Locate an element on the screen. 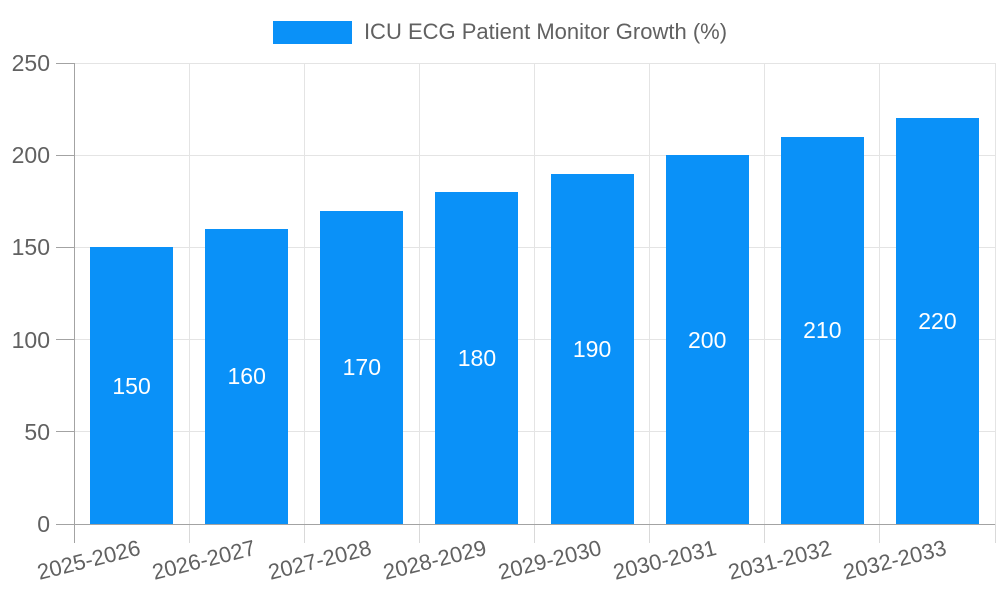 Image resolution: width=1000 pixels, height=600 pixels. bar-value-label: 180 is located at coordinates (477, 358).